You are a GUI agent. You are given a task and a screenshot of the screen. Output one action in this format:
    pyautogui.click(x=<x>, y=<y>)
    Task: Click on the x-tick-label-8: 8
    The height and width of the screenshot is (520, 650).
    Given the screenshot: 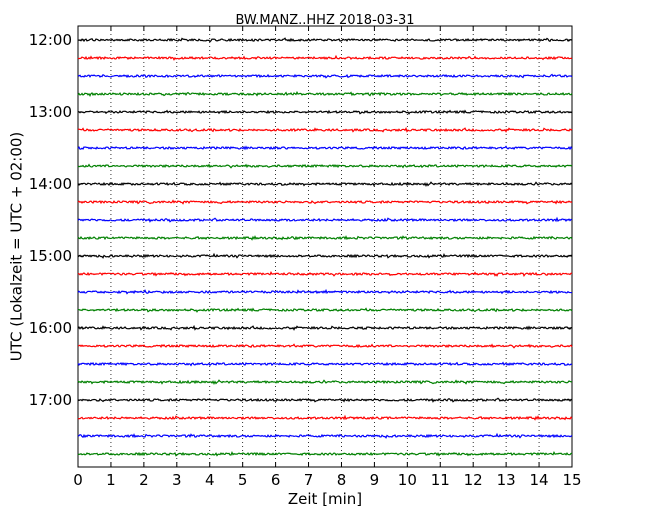 What is the action you would take?
    pyautogui.click(x=342, y=480)
    